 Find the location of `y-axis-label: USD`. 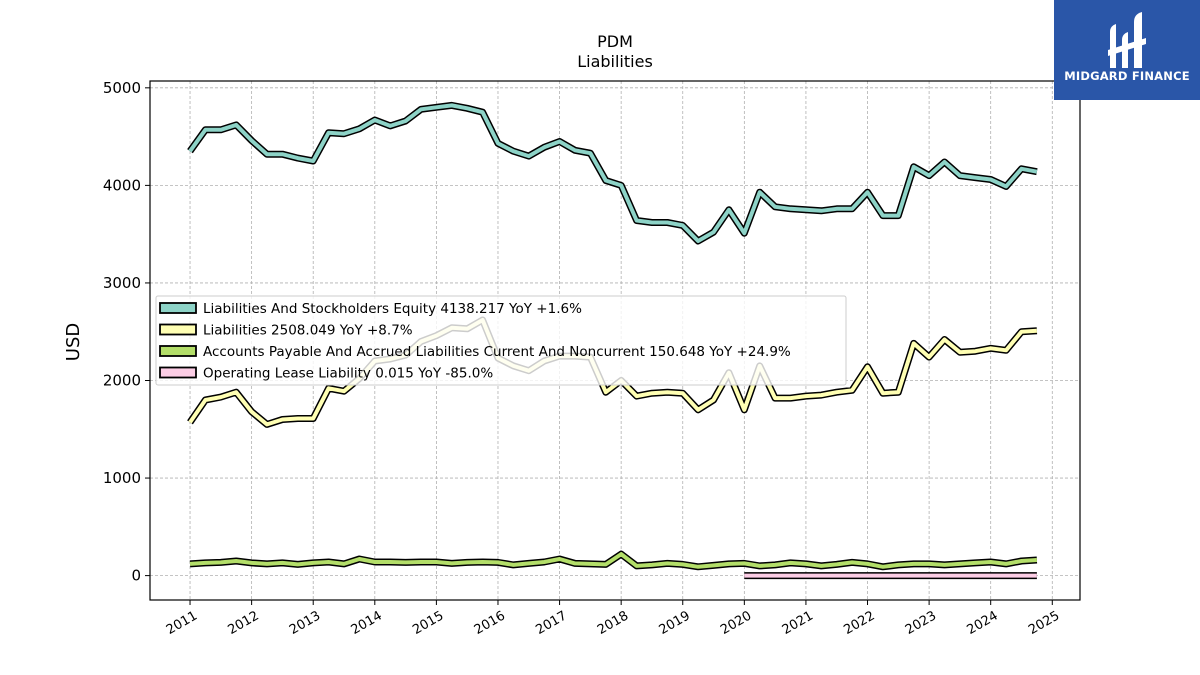

y-axis-label: USD is located at coordinates (73, 342).